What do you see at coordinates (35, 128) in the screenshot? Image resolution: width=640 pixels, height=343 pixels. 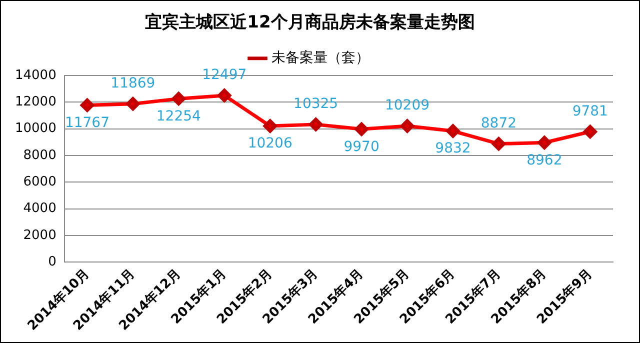 I see `y-tick-label: 10000` at bounding box center [35, 128].